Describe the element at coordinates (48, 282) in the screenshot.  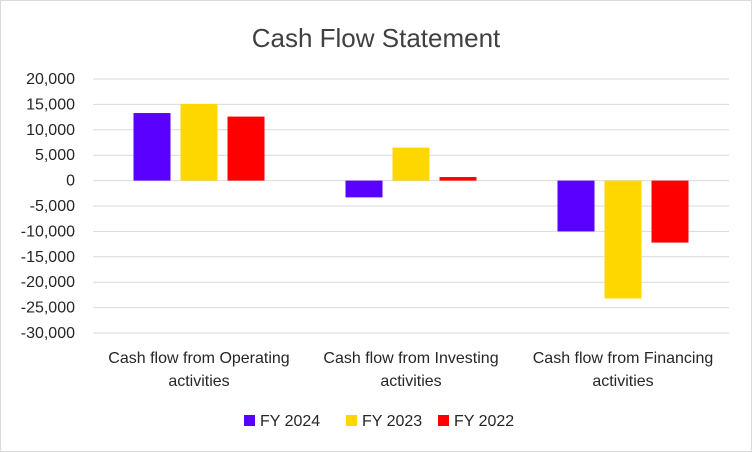
I see `y-tick-label: -20,000` at that location.